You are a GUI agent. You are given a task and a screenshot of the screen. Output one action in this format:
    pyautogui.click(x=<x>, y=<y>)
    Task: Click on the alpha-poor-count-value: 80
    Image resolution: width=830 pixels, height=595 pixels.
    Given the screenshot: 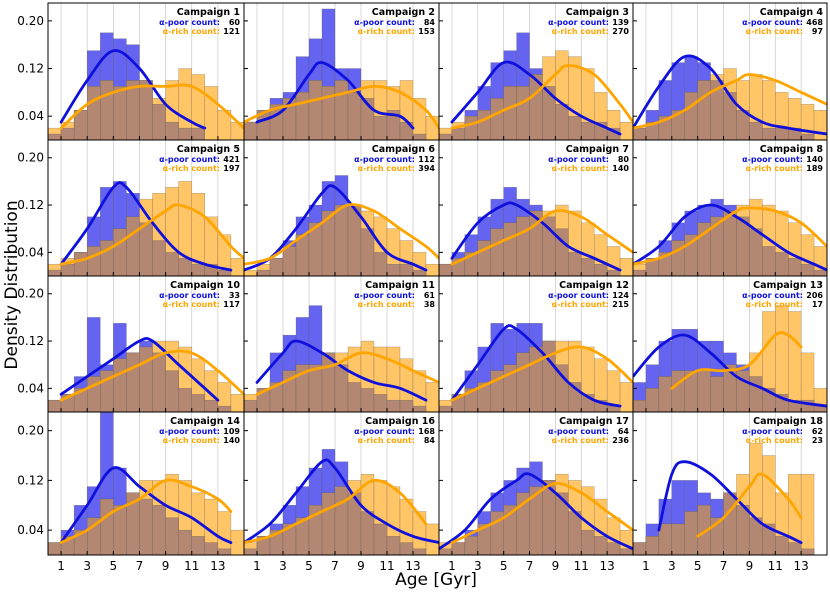 What is the action you would take?
    pyautogui.click(x=624, y=159)
    